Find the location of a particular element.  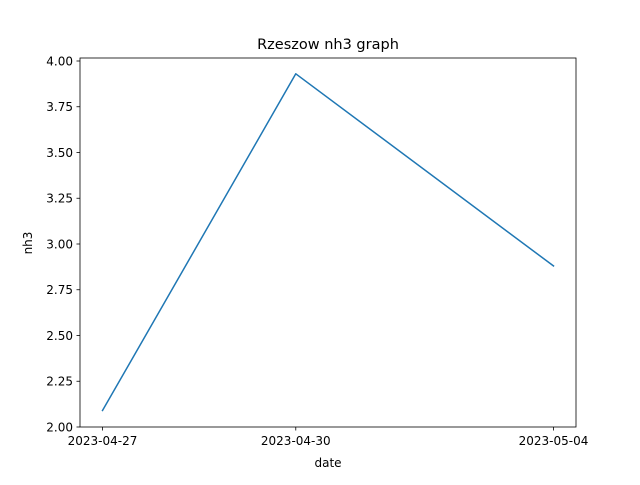

y-tick-label: 2.50 is located at coordinates (59, 336).